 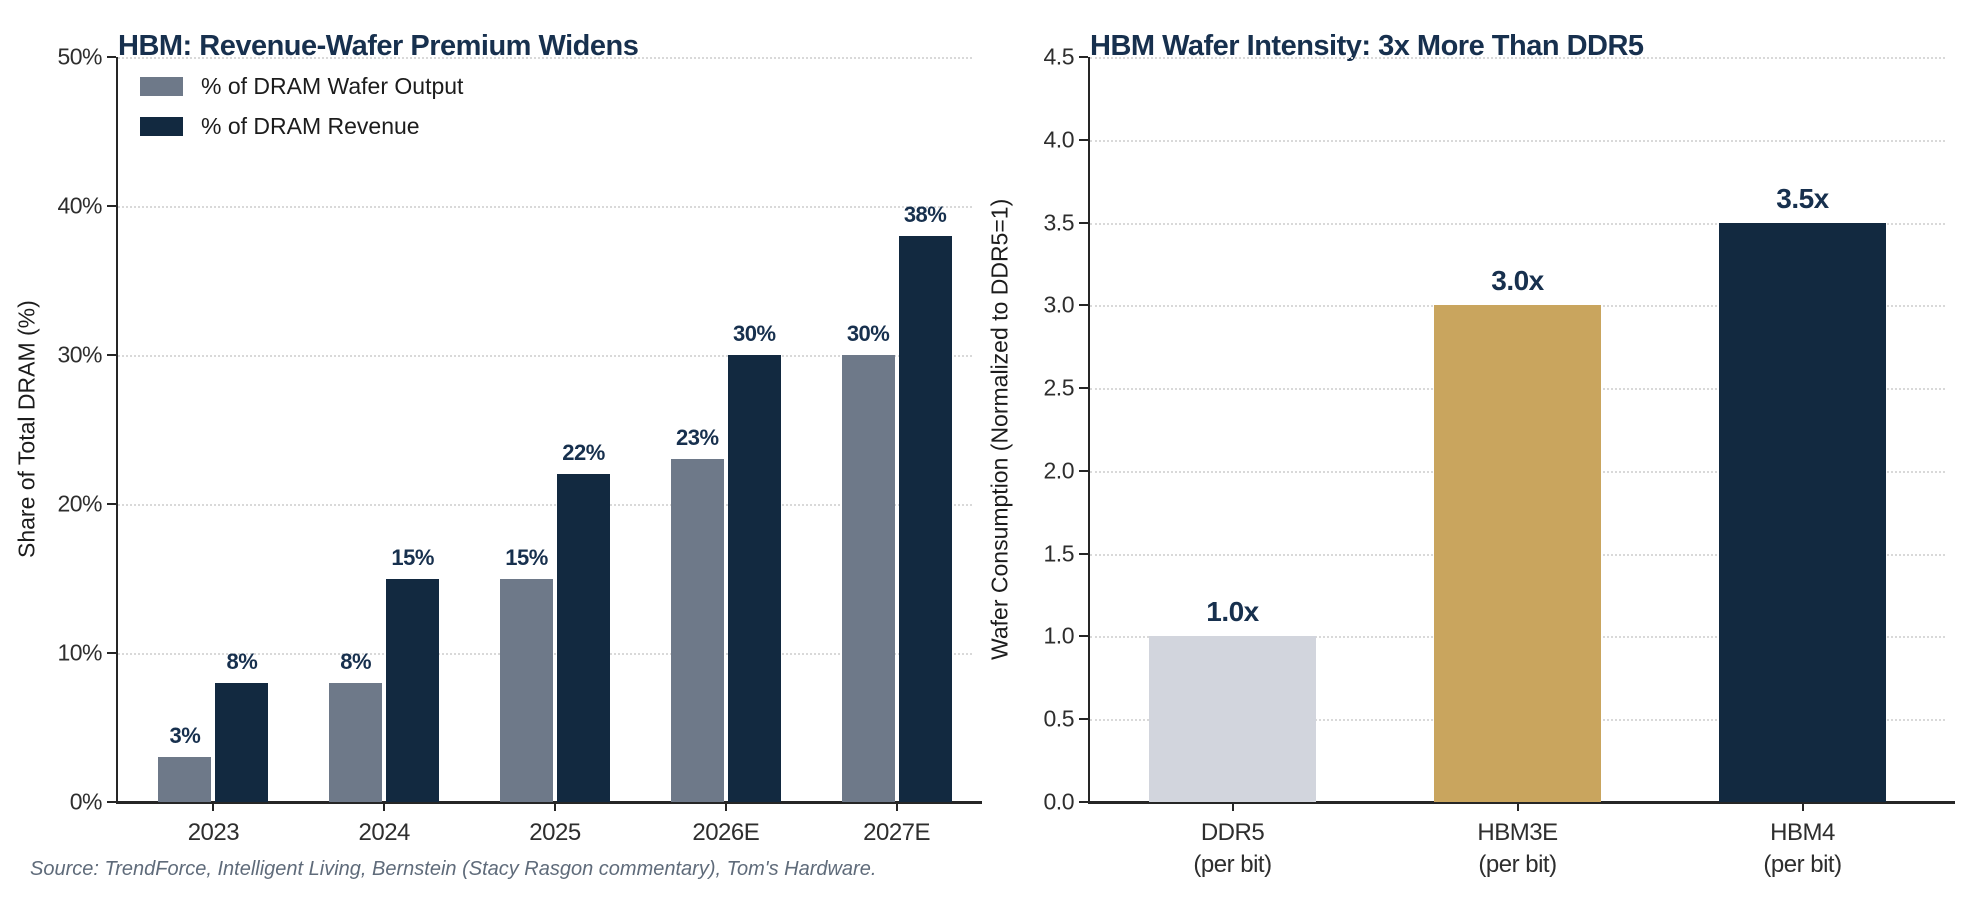 I want to click on x-tick-label: DDR5 (per bit), so click(x=1232, y=849).